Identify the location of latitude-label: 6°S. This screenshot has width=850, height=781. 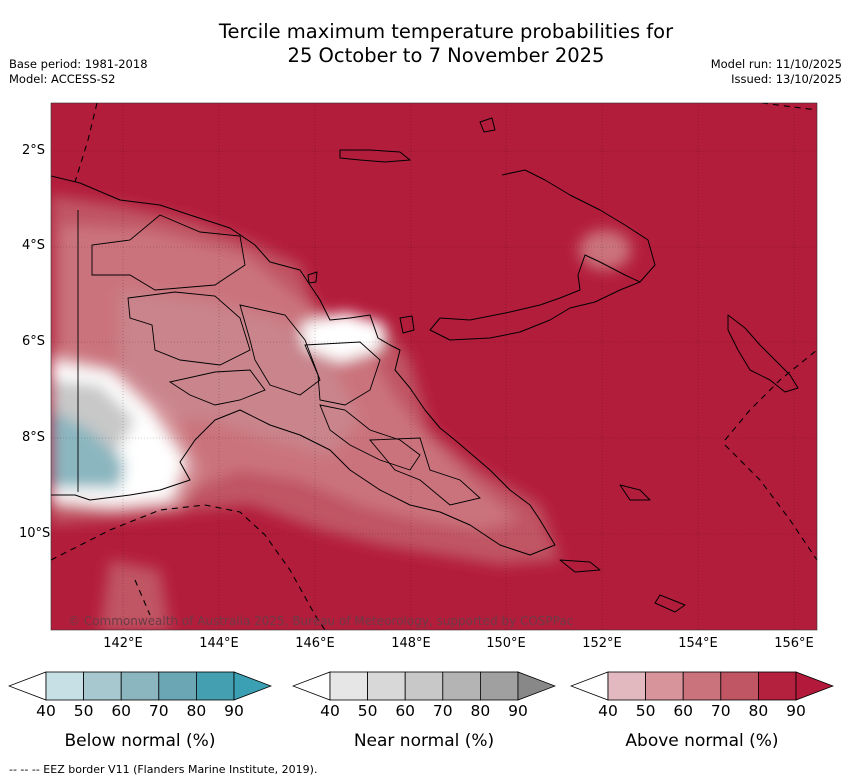
(33, 341).